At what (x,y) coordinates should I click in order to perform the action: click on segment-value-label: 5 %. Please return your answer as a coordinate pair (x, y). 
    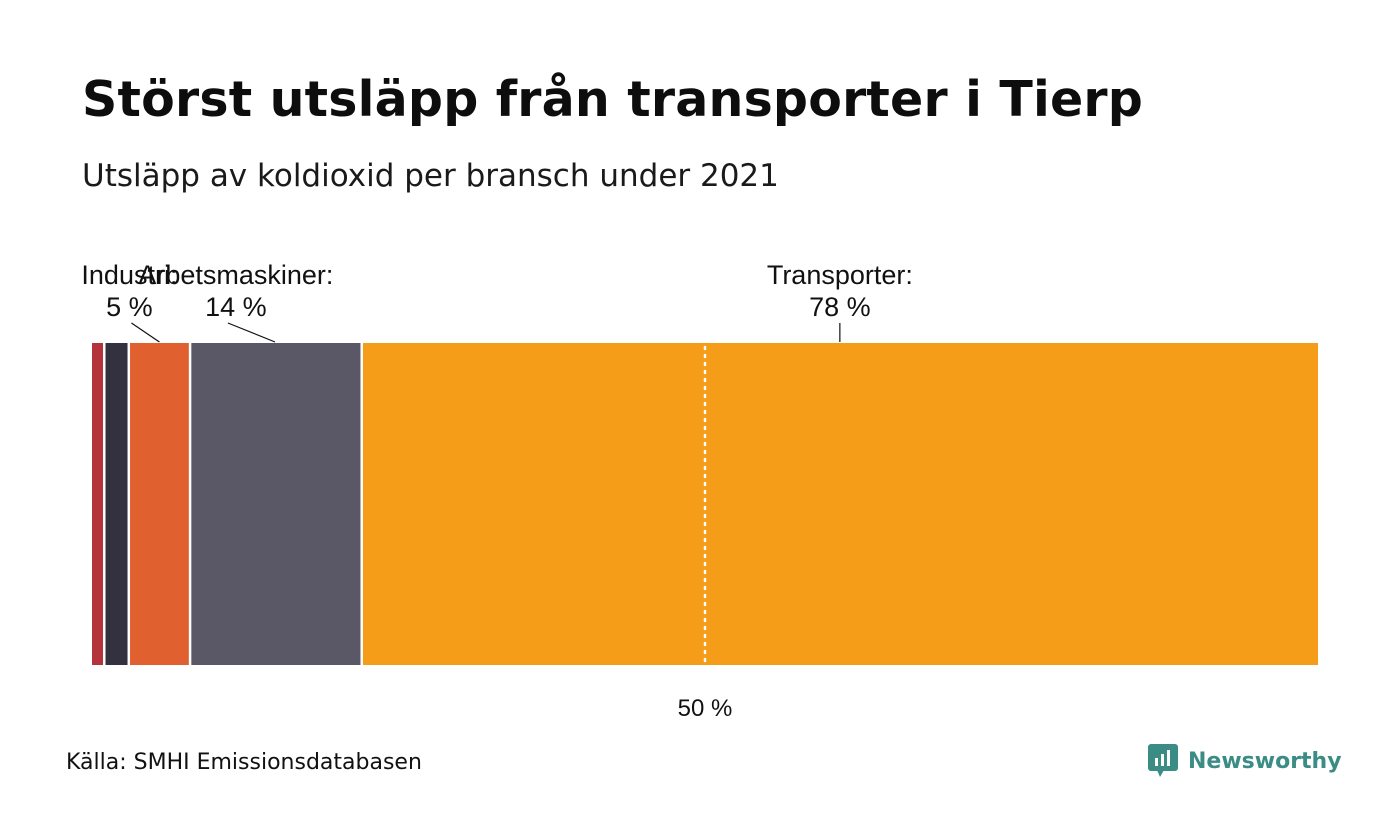
    Looking at the image, I should click on (129, 307).